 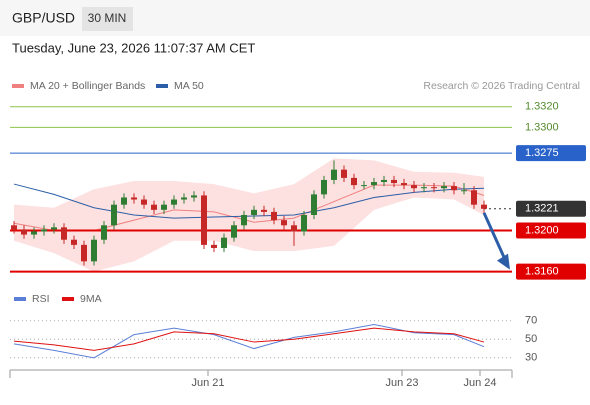 What do you see at coordinates (133, 47) in the screenshot?
I see `datetime: Tuesday, June 23, 2026 11:07:37 AM CET` at bounding box center [133, 47].